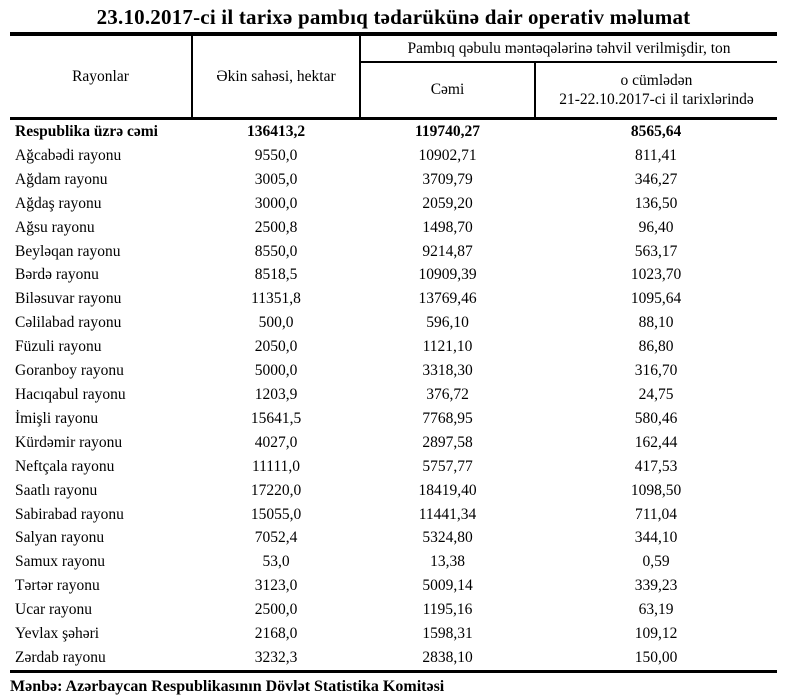 This screenshot has width=787, height=700. I want to click on total-delivered-cell: 7768,95, so click(447, 418).